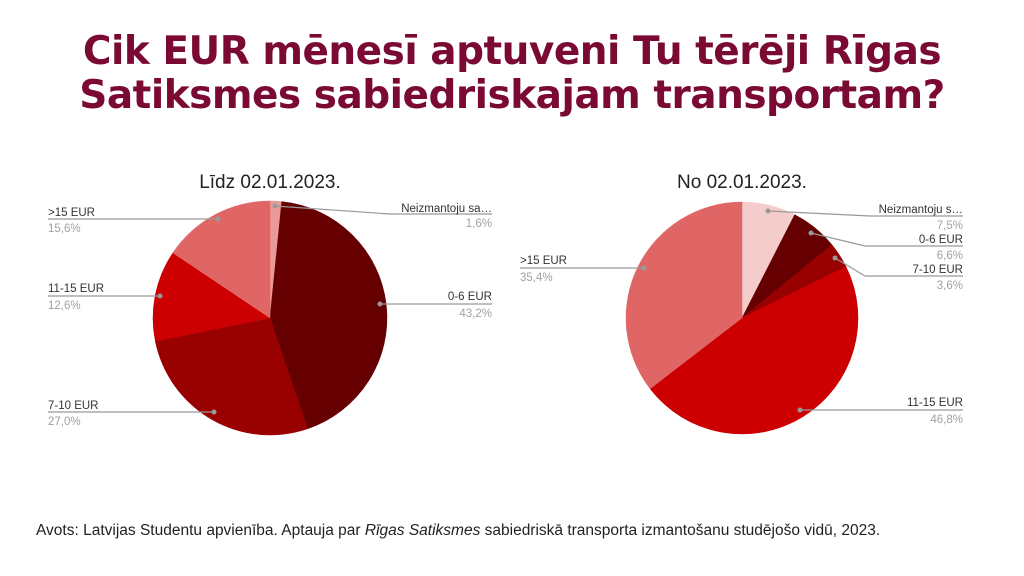 The width and height of the screenshot is (1024, 576). Describe the element at coordinates (422, 530) in the screenshot. I see `source-italic: Rīgas Satiksmes` at that location.